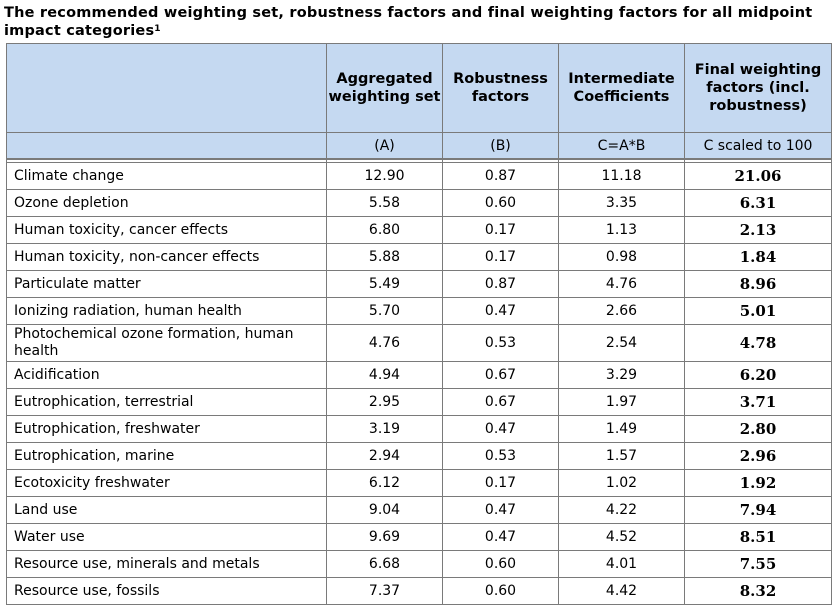 This screenshot has width=834, height=606. Describe the element at coordinates (384, 284) in the screenshot. I see `aggregated-weight-cell: 5.49` at that location.